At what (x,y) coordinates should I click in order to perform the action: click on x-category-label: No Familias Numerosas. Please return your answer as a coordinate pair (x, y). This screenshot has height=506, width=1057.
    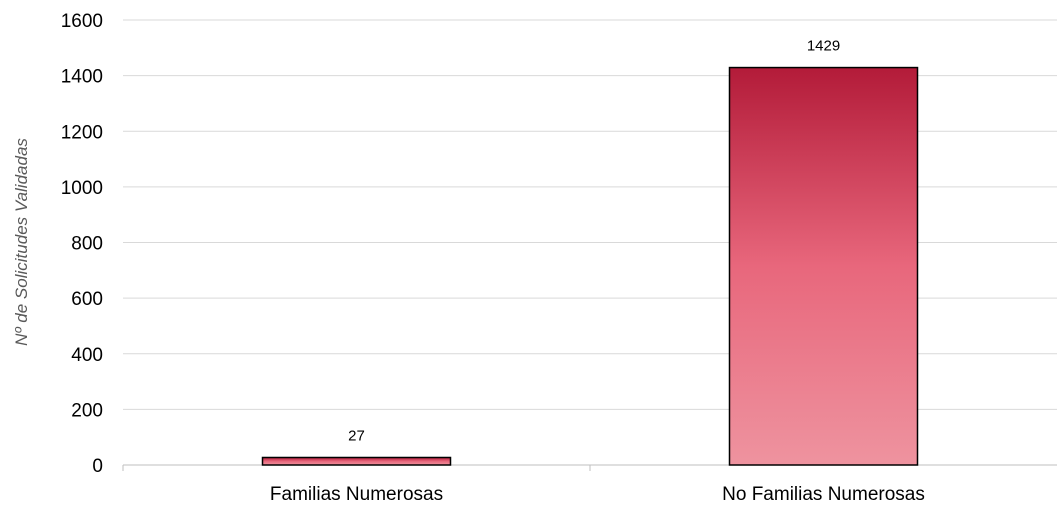
    Looking at the image, I should click on (823, 494).